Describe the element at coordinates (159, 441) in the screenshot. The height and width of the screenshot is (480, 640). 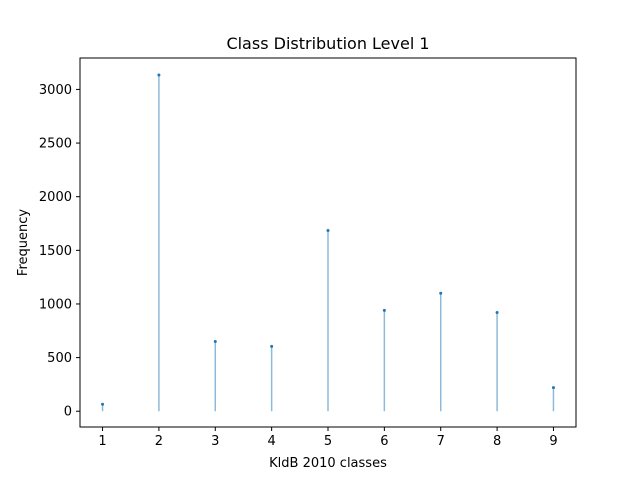
I see `x-tick-label: 2` at that location.